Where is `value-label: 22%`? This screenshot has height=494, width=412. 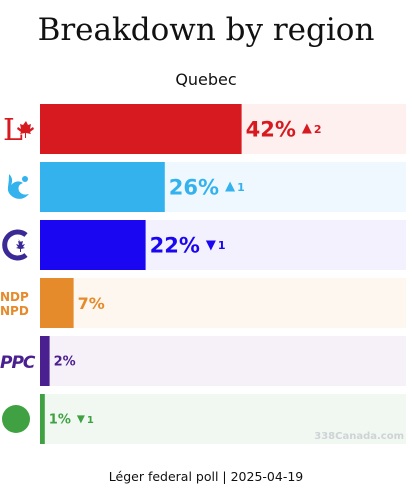 value-label: 22% is located at coordinates (175, 246).